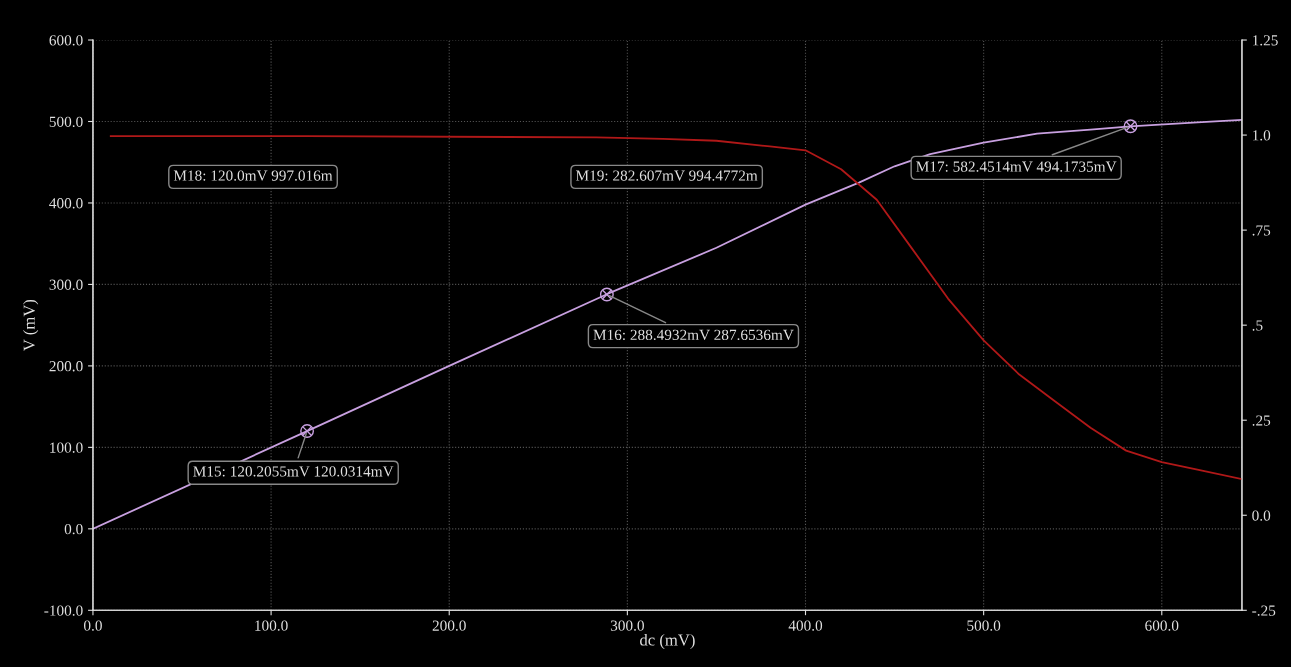 This screenshot has width=1291, height=667. Describe the element at coordinates (627, 625) in the screenshot. I see `x-tick-label: 300.0` at that location.